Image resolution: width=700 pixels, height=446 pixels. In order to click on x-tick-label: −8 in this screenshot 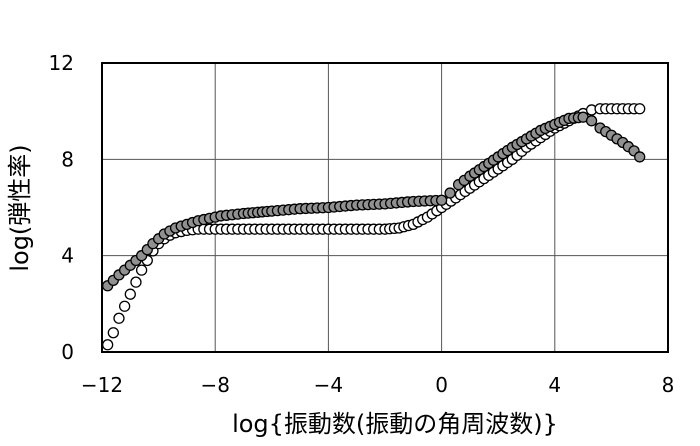, I will do `click(214, 385)`.